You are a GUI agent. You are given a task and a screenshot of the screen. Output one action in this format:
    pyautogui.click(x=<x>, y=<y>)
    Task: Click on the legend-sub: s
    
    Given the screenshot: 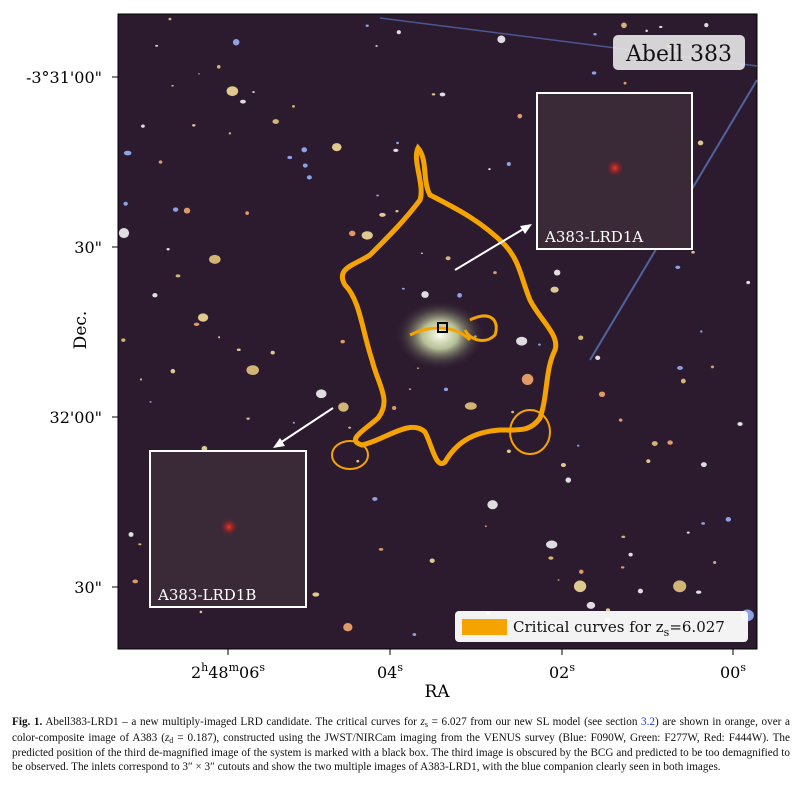 What is the action you would take?
    pyautogui.click(x=667, y=632)
    